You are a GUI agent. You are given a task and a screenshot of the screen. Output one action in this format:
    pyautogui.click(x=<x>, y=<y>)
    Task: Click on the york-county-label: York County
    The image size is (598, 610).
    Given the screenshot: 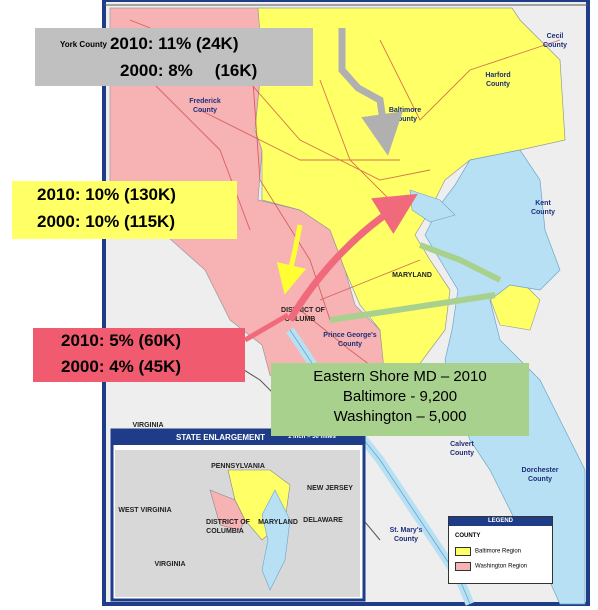 What is the action you would take?
    pyautogui.click(x=83, y=45)
    